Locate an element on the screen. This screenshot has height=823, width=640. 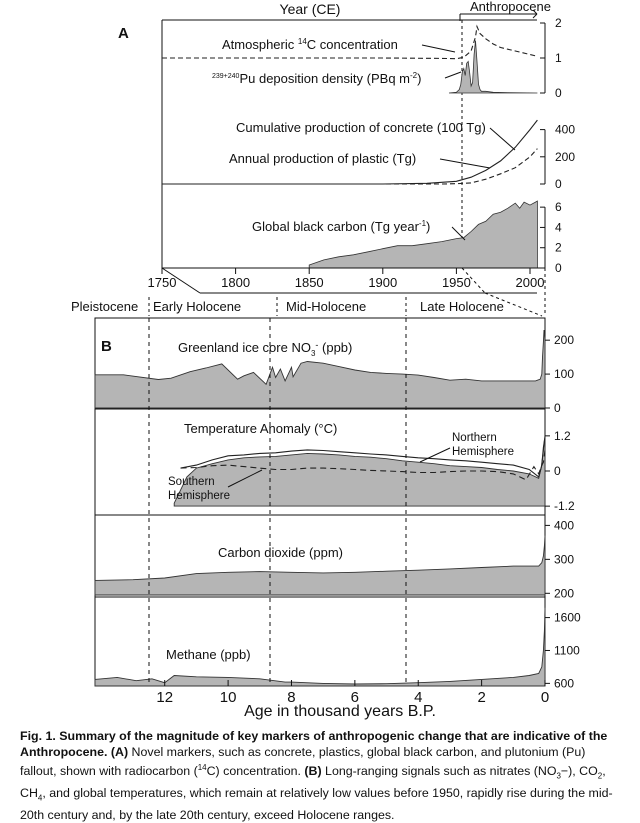
plastic-leader is located at coordinates (465, 163).